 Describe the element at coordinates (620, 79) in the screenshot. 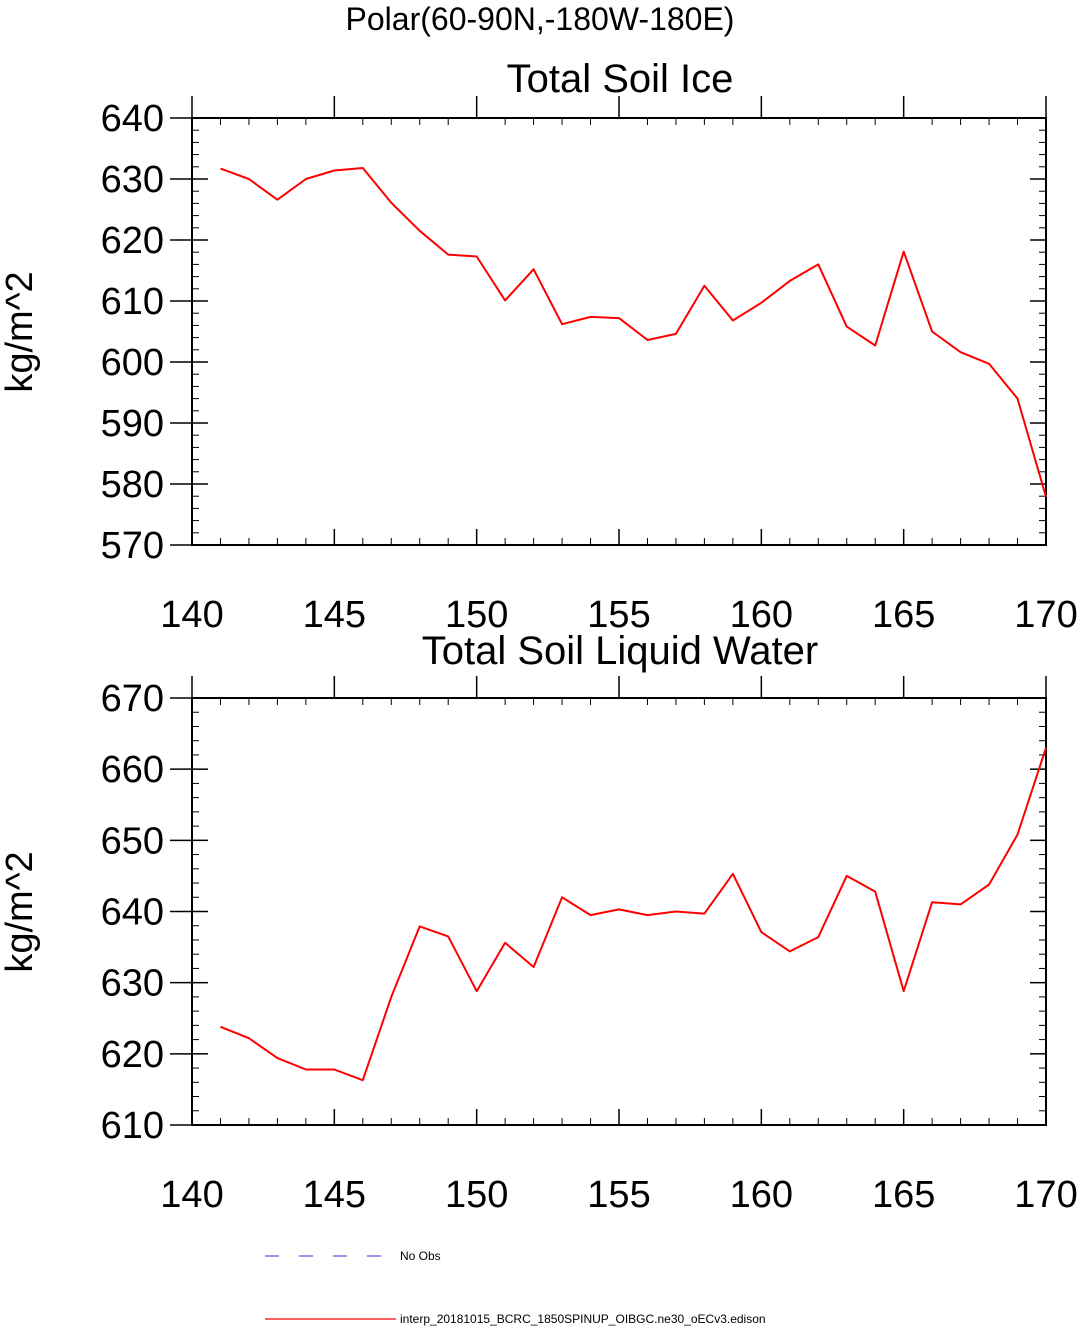

I see `panel-title: Total Soil Ice` at that location.